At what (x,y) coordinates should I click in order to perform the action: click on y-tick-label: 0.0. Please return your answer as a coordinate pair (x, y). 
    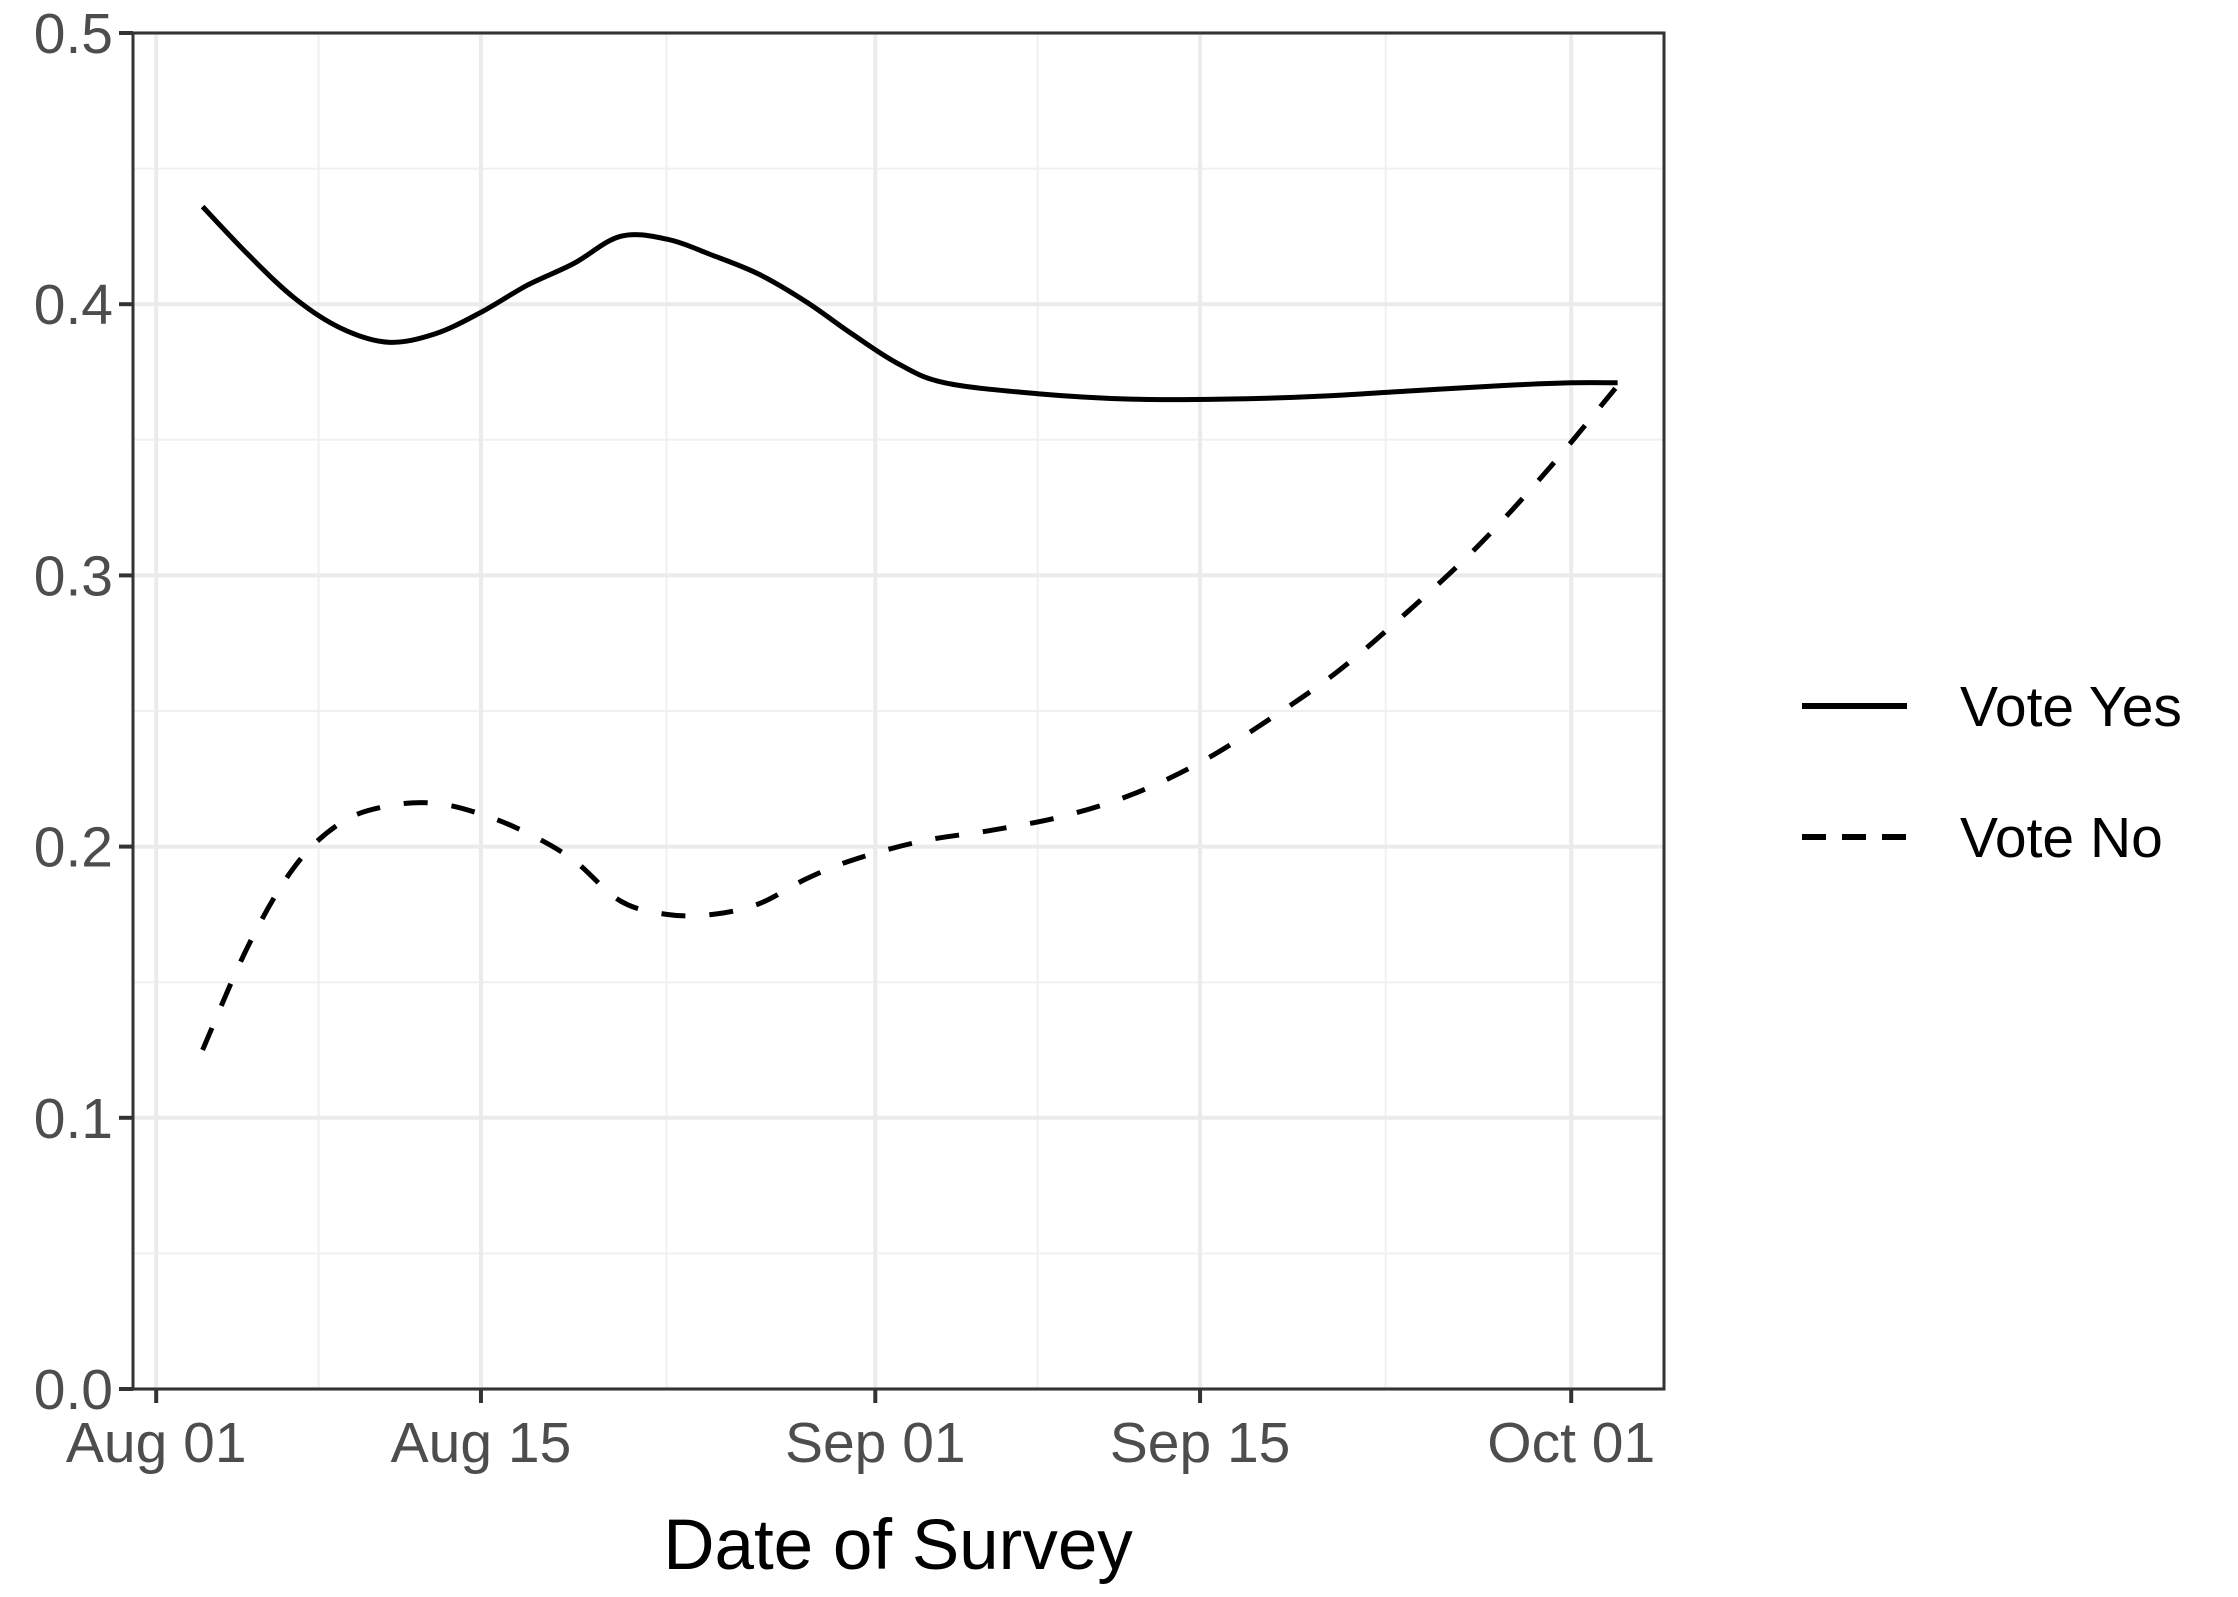
    Looking at the image, I should click on (73, 1390).